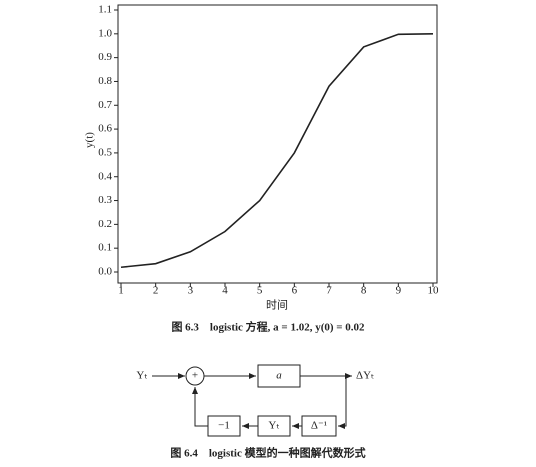  Describe the element at coordinates (121, 291) in the screenshot. I see `x-tick-label: 1` at that location.